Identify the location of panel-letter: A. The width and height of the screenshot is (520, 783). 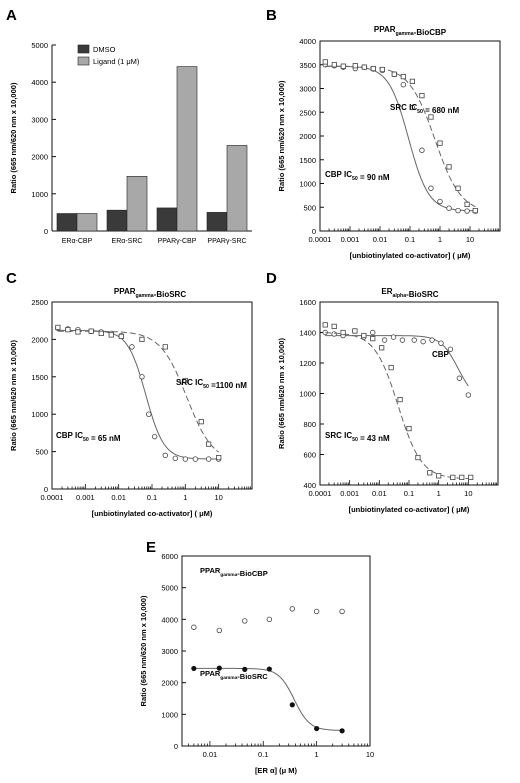
(11, 15).